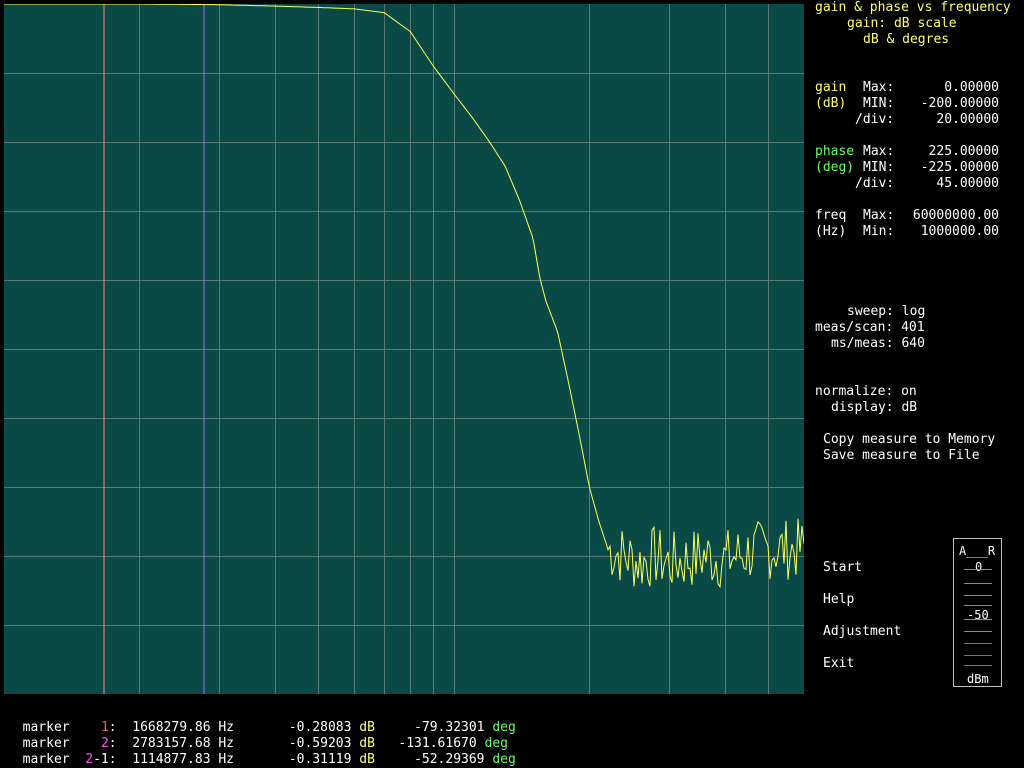 The height and width of the screenshot is (768, 1024). I want to click on phase-min-label: MIN:, so click(879, 167).